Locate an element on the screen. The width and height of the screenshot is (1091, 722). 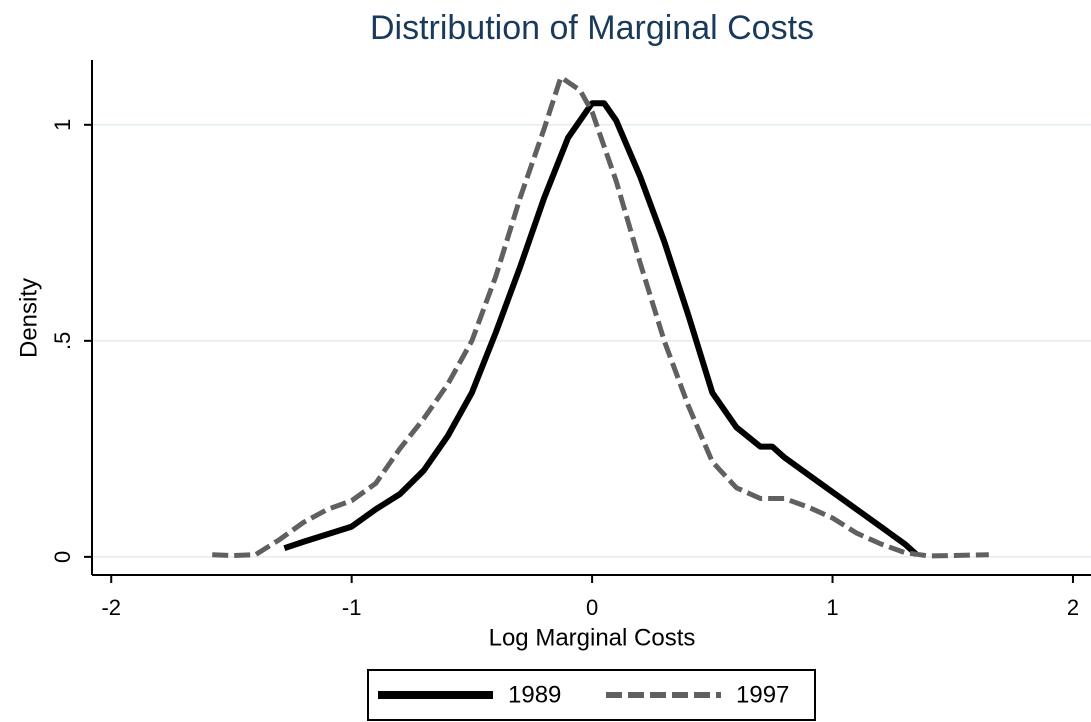
x-tick-label: 0 is located at coordinates (592, 607).